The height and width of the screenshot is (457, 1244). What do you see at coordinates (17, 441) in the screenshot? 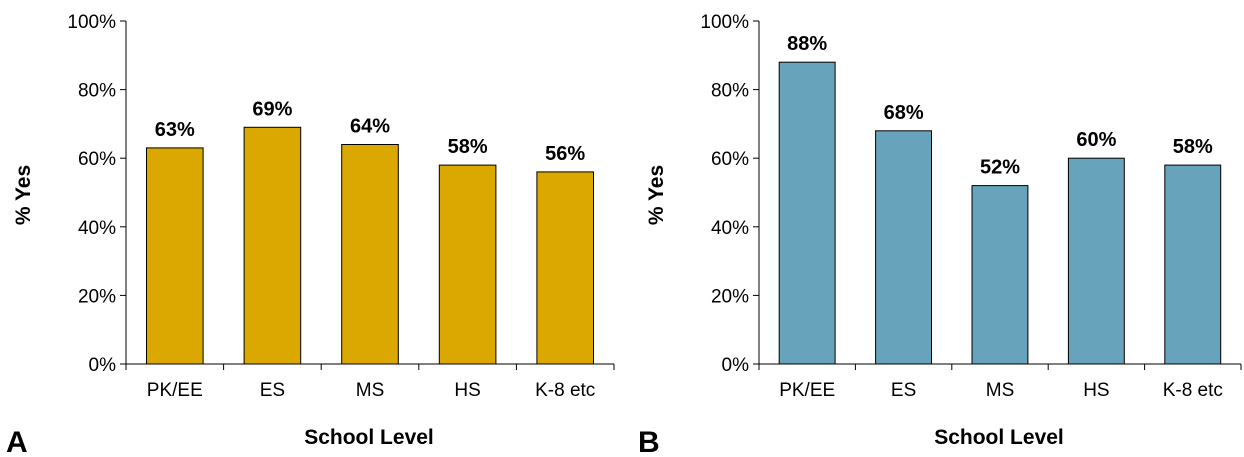
I see `panel-label: A` at bounding box center [17, 441].